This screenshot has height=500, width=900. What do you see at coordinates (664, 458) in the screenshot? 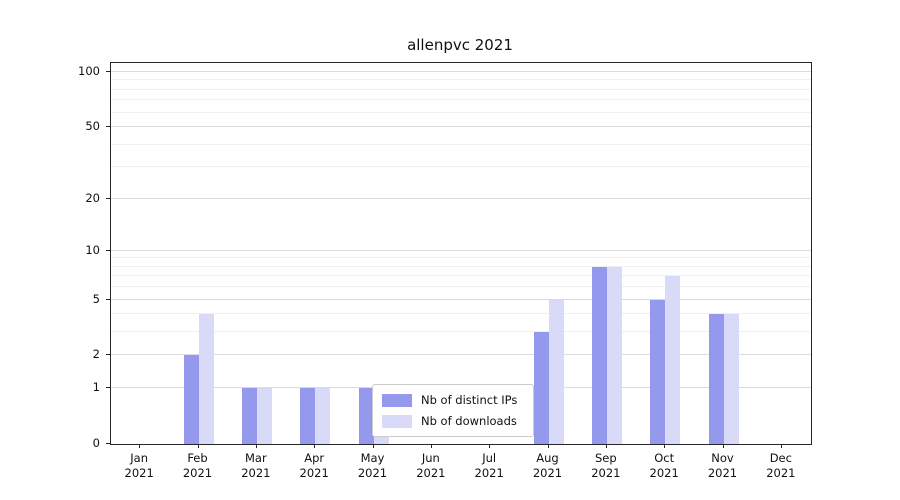
I see `x-tick-month: Oct` at bounding box center [664, 458].